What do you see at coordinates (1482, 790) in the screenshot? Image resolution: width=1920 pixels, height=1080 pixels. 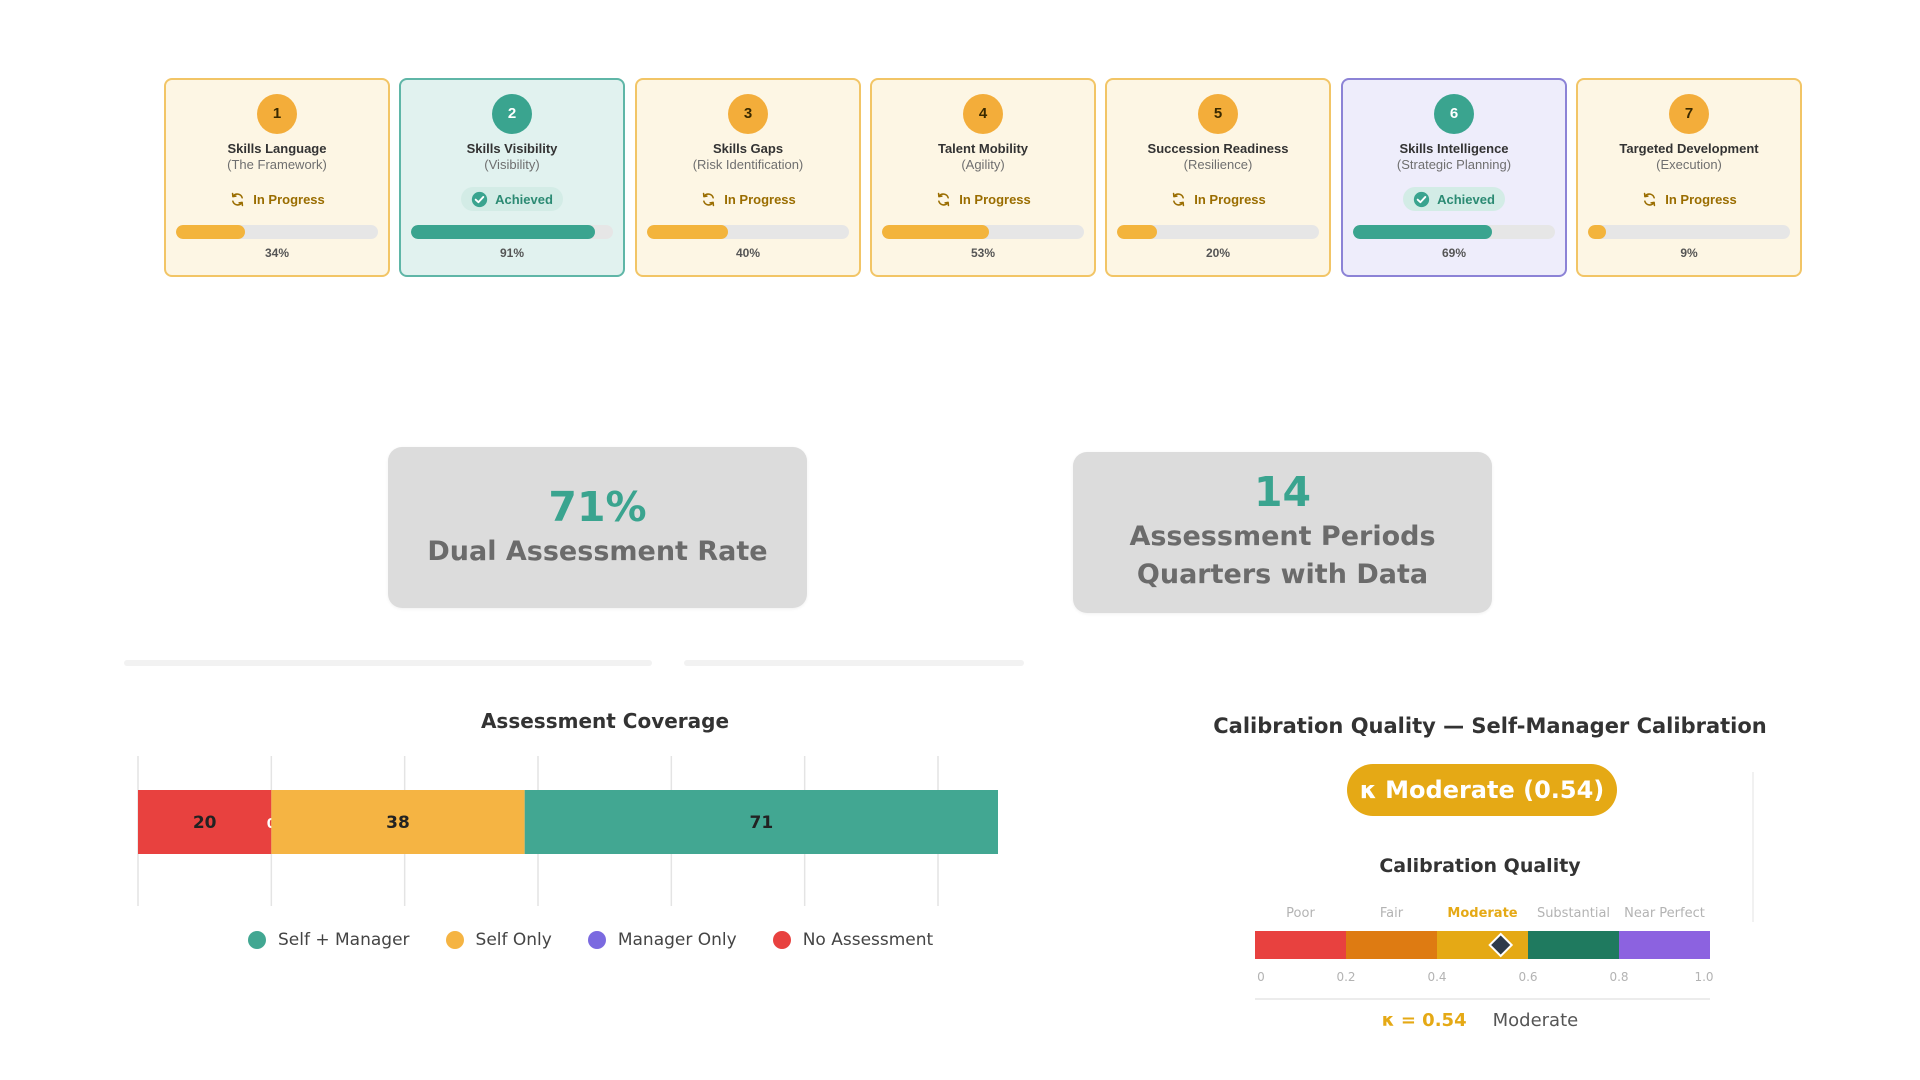 I see `kappa-badge: κ Moderate (0.54)` at bounding box center [1482, 790].